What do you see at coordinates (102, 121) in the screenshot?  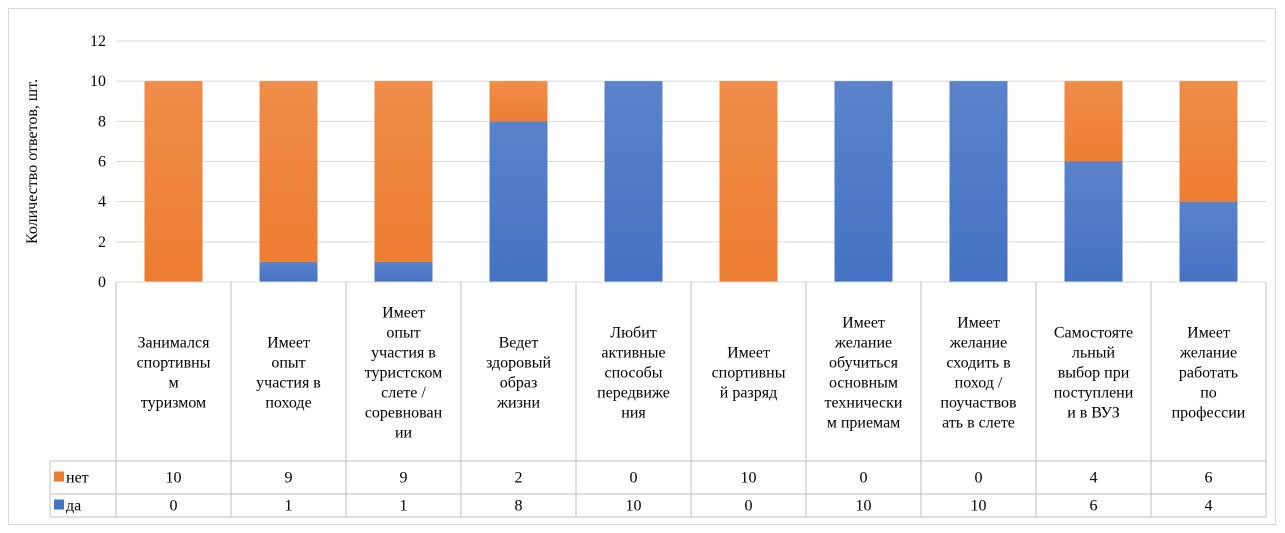 I see `y-tick-label: 8` at bounding box center [102, 121].